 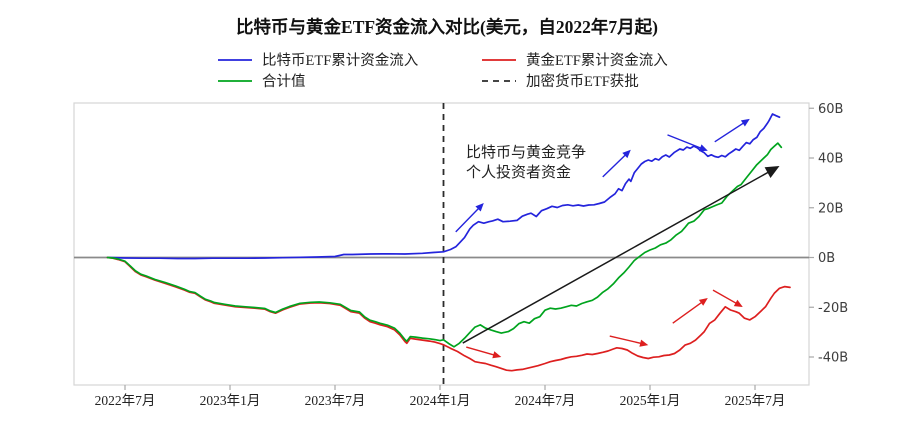 I want to click on legend-label-gold: 黄金ETF累计资金流入, so click(x=597, y=60).